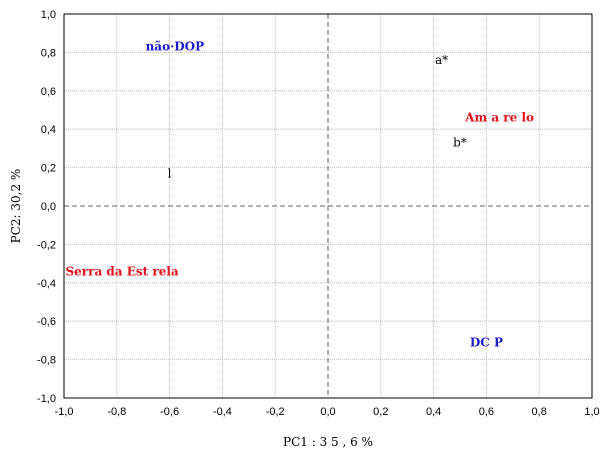  Describe the element at coordinates (116, 412) in the screenshot. I see `x-tick-label: -0,8` at that location.